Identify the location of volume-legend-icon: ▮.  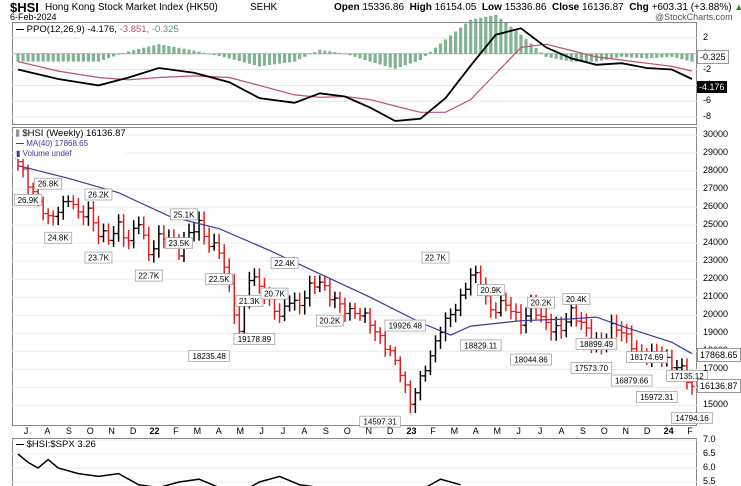
(18, 153).